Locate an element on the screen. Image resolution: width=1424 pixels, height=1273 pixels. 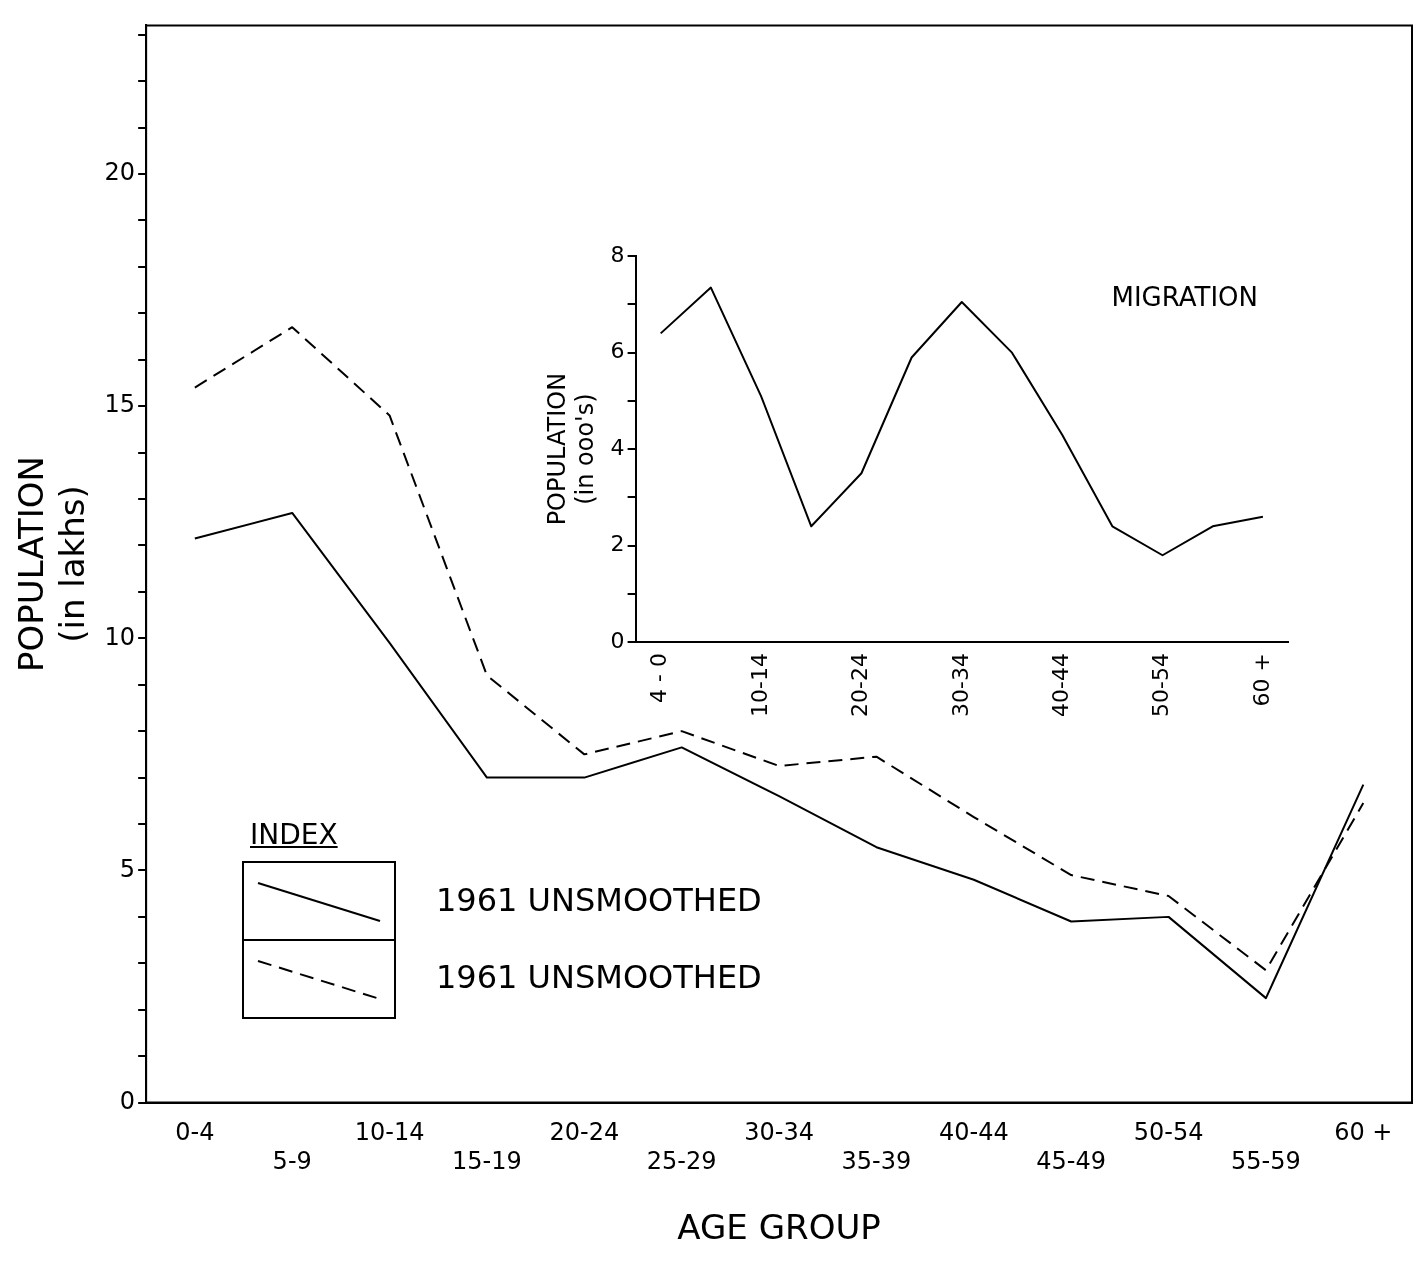
x-axis-title: AGE GROUP is located at coordinates (779, 1227).